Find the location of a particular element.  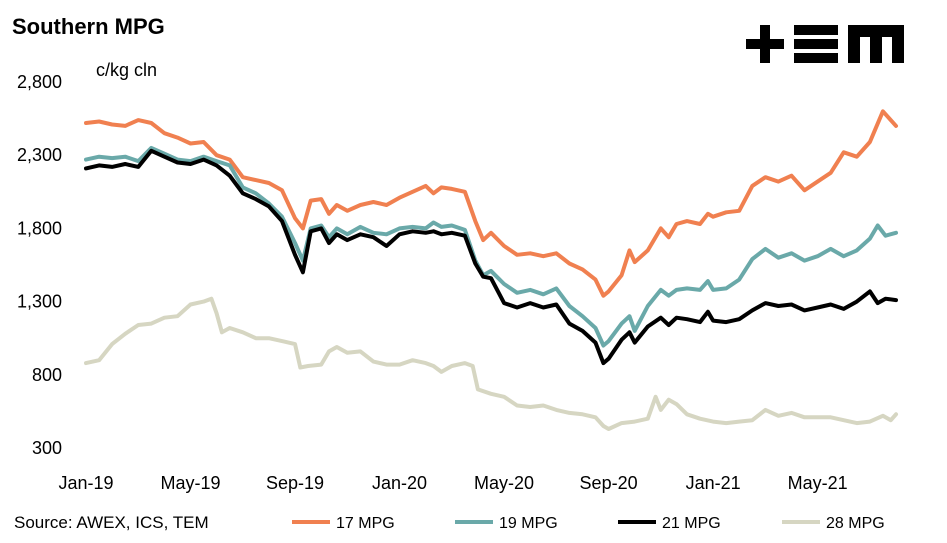

chart-title: Southern MPG is located at coordinates (88, 26).